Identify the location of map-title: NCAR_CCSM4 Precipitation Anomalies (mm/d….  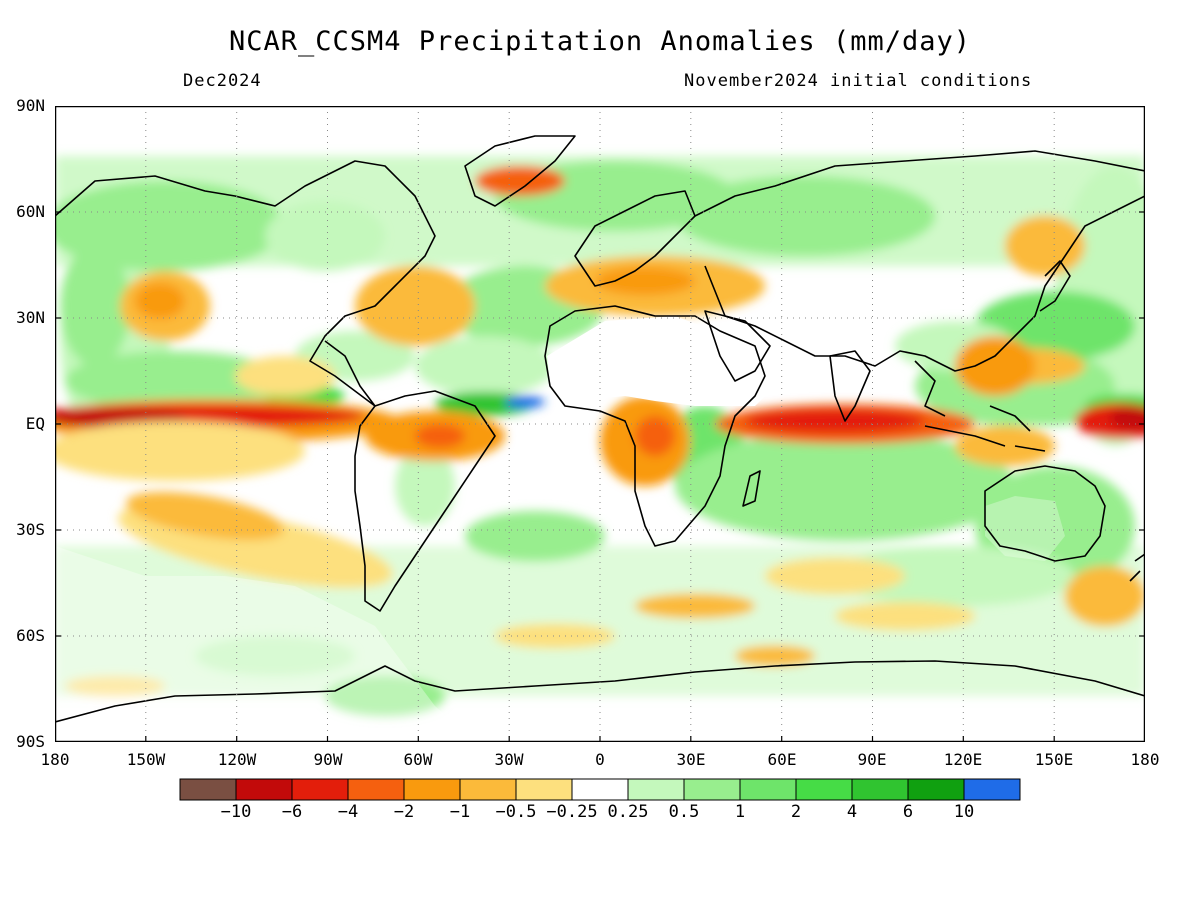
(600, 41).